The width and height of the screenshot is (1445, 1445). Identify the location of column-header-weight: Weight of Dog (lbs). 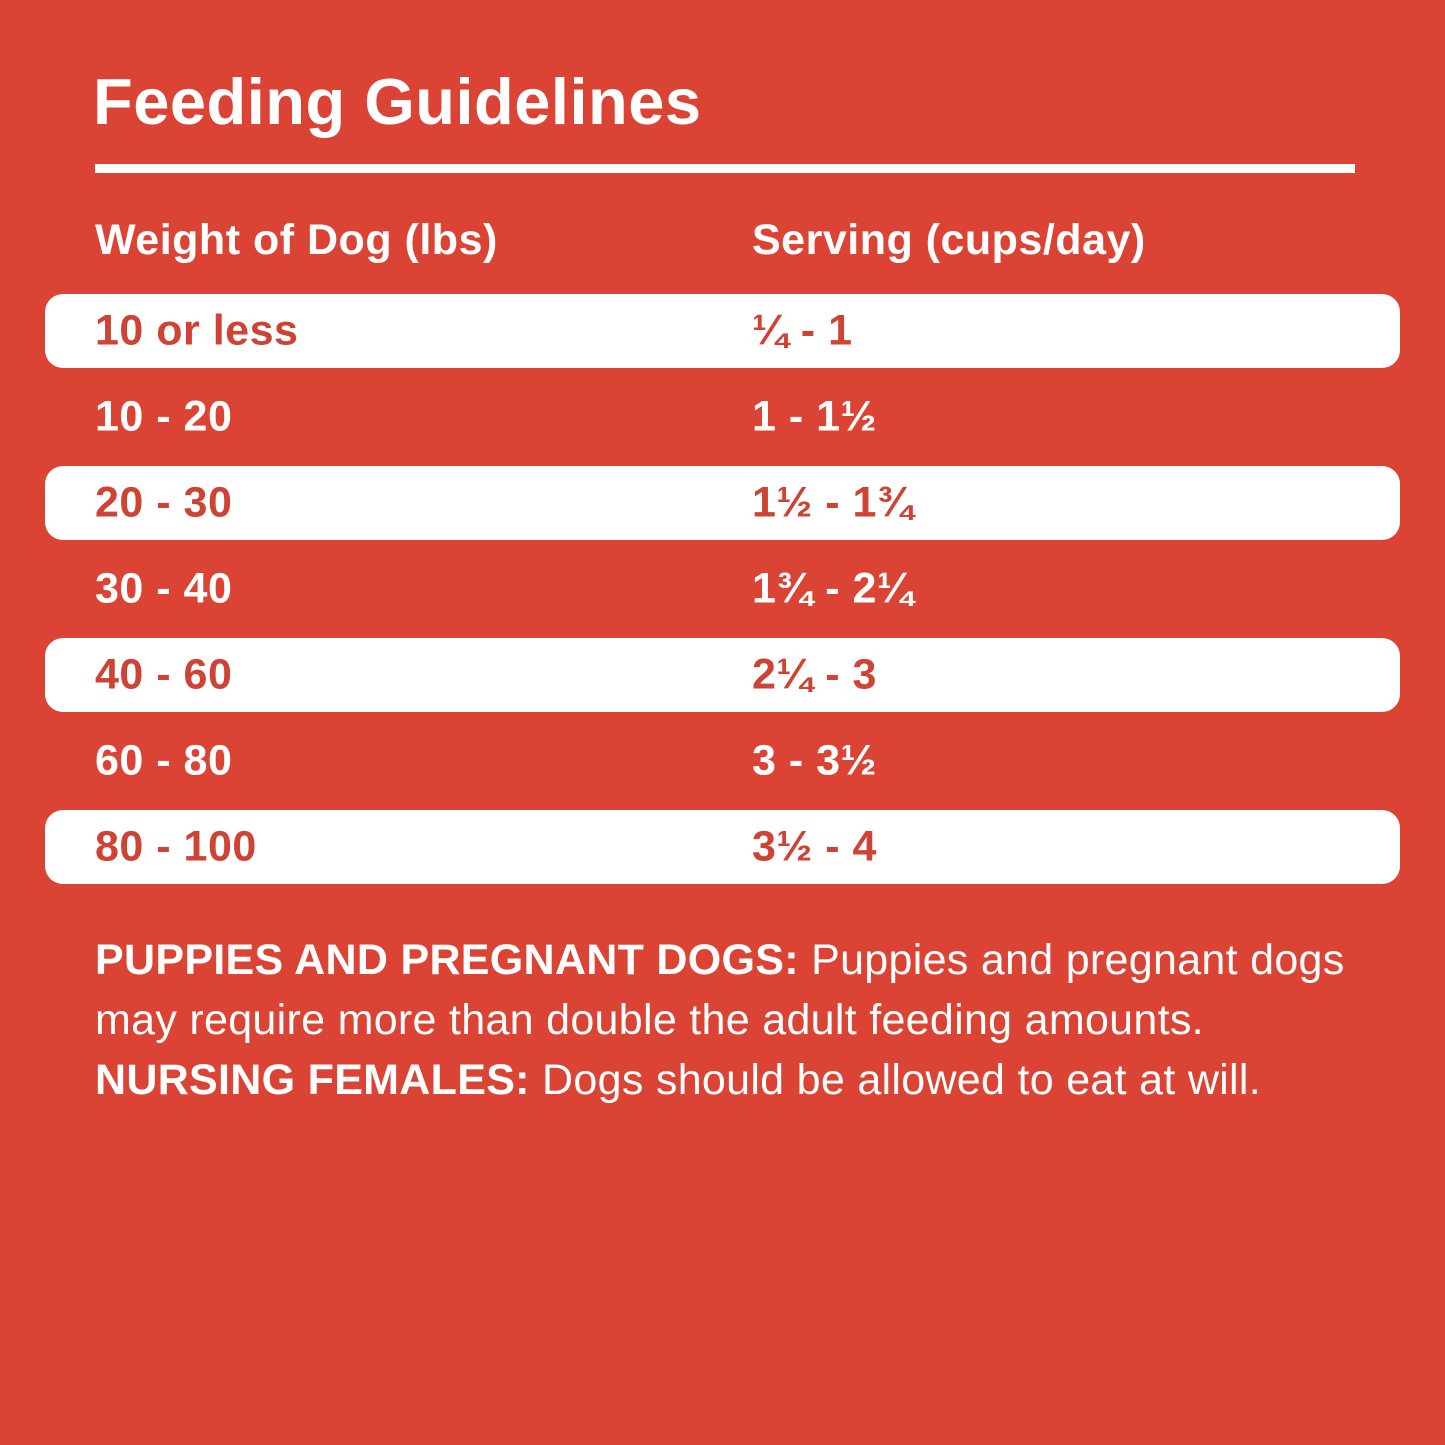
(296, 240).